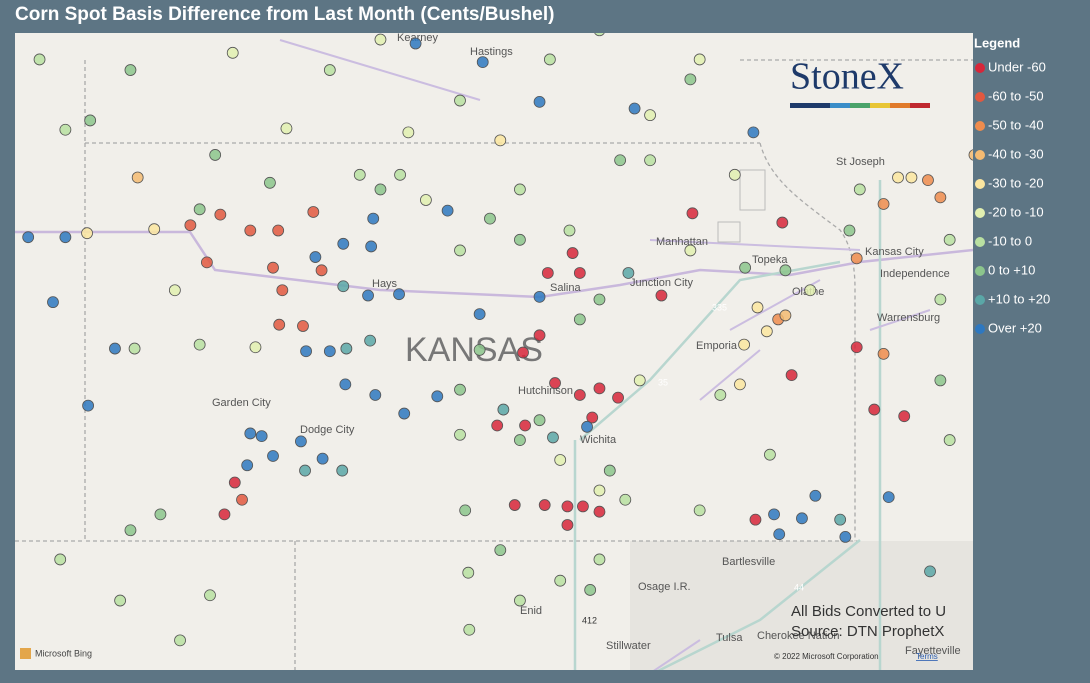  What do you see at coordinates (545, 391) in the screenshot?
I see `place-label: Hutchinson` at bounding box center [545, 391].